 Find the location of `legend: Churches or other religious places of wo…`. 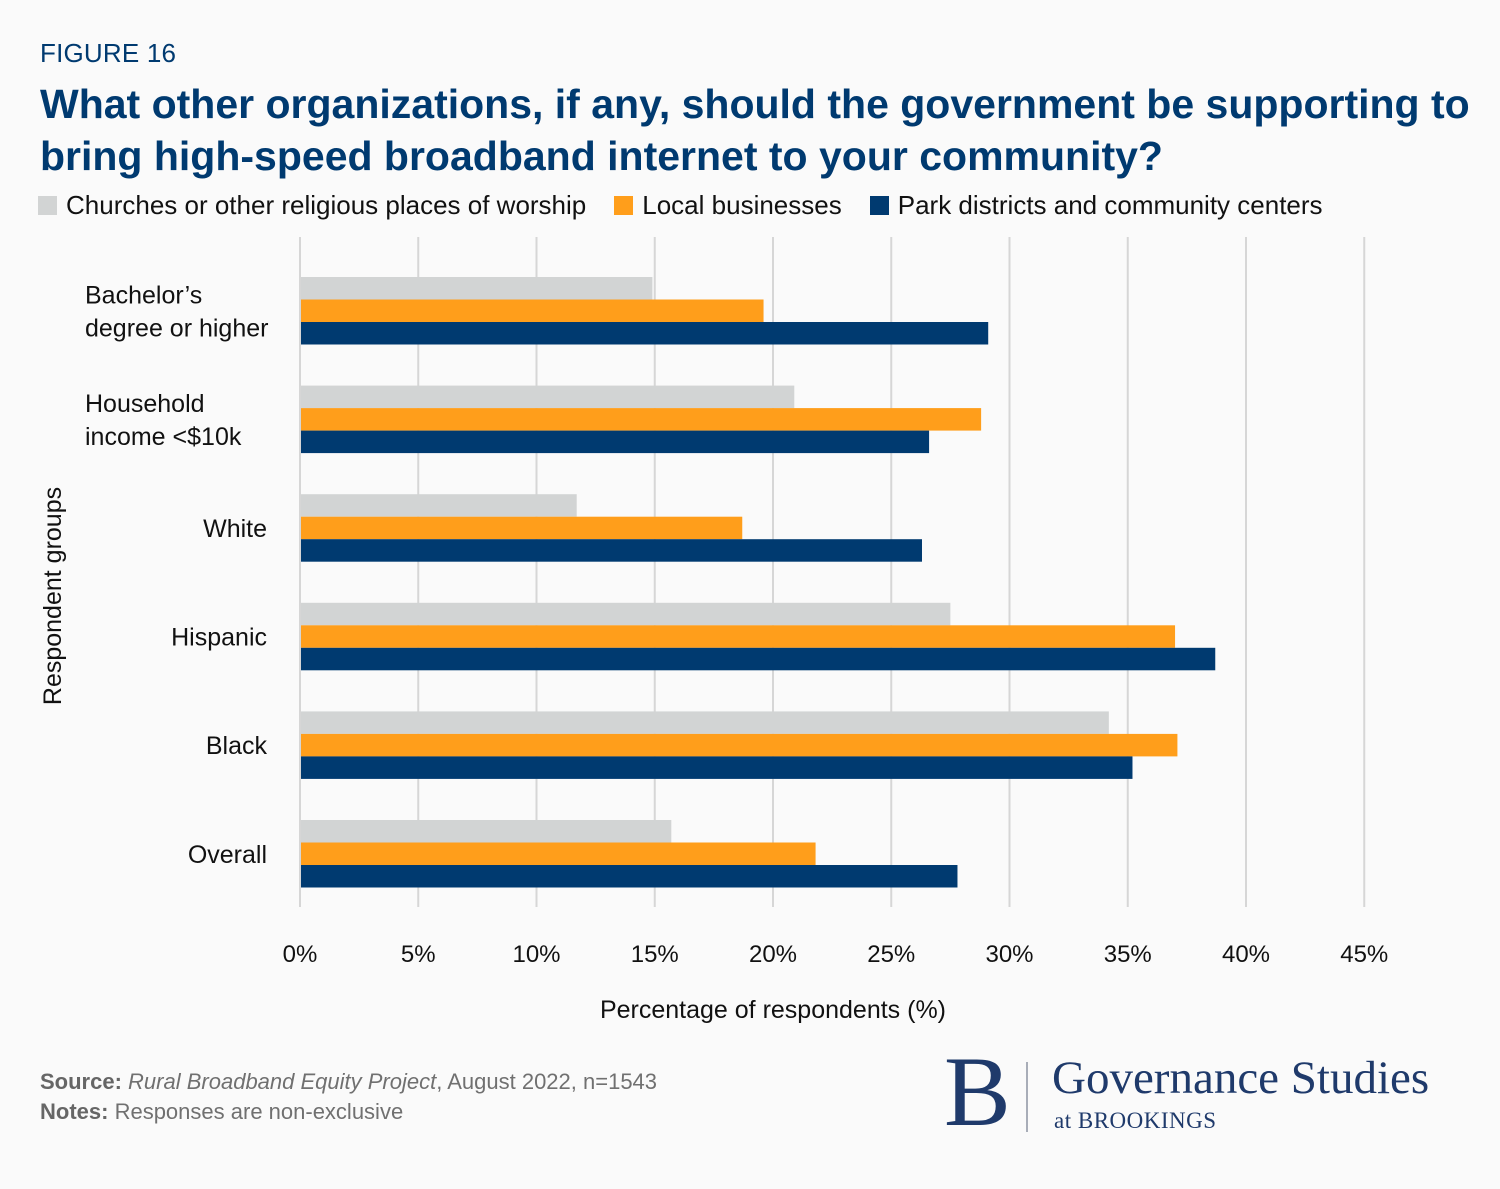

legend: Churches or other religious places of wo… is located at coordinates (680, 205).